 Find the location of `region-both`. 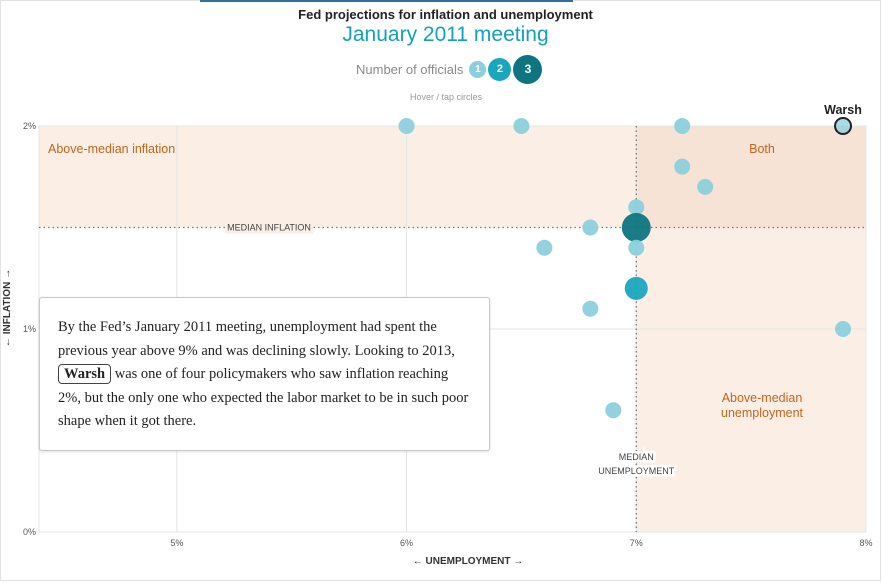

region-both is located at coordinates (751, 177).